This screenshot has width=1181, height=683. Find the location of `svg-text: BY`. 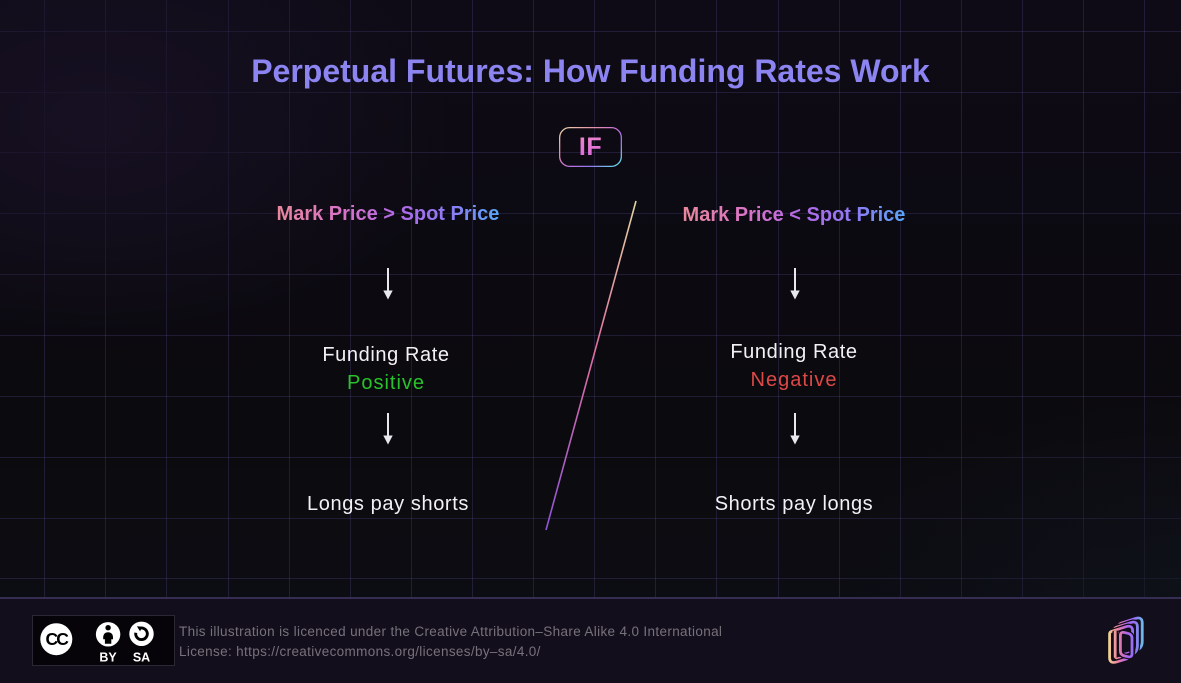

svg-text: BY is located at coordinates (108, 658).